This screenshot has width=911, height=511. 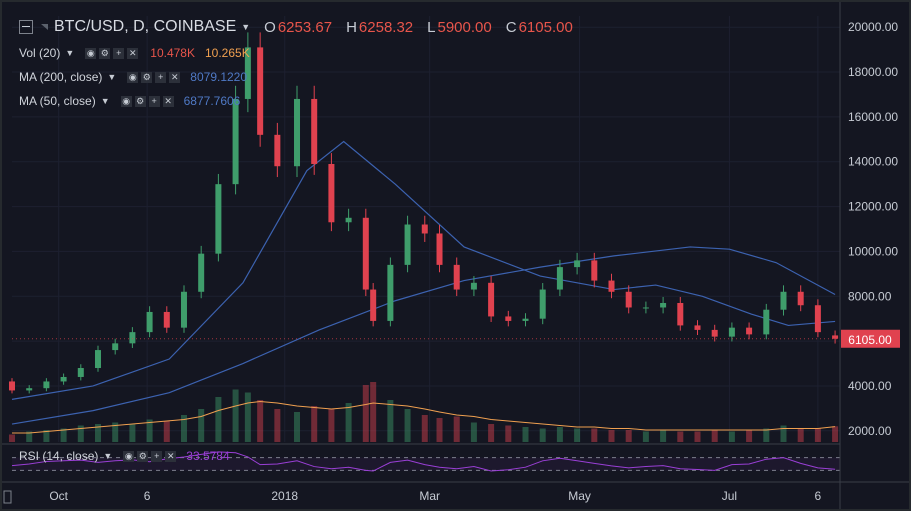 What do you see at coordinates (57, 101) in the screenshot?
I see `ma50-label: MA (50, close)` at bounding box center [57, 101].